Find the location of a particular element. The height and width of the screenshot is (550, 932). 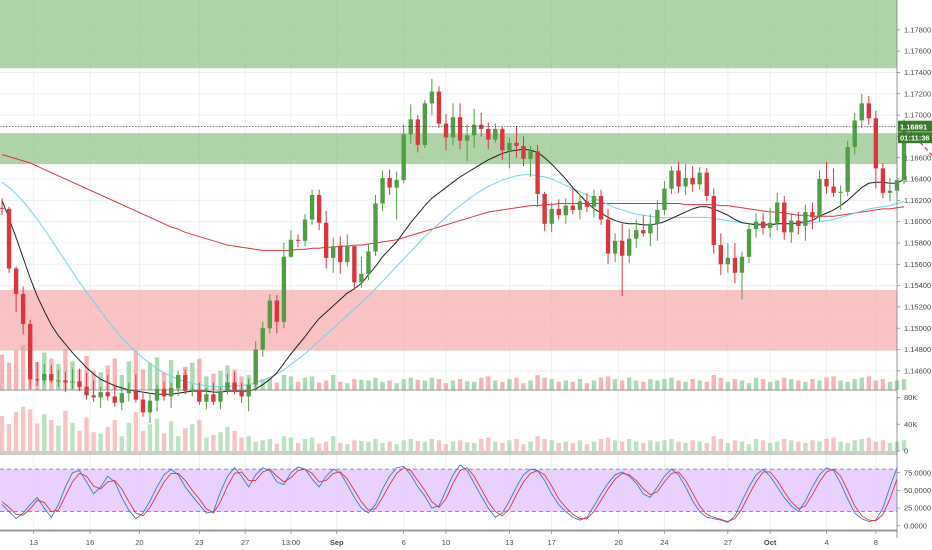

countdown-label: 01:11:36 is located at coordinates (915, 138).